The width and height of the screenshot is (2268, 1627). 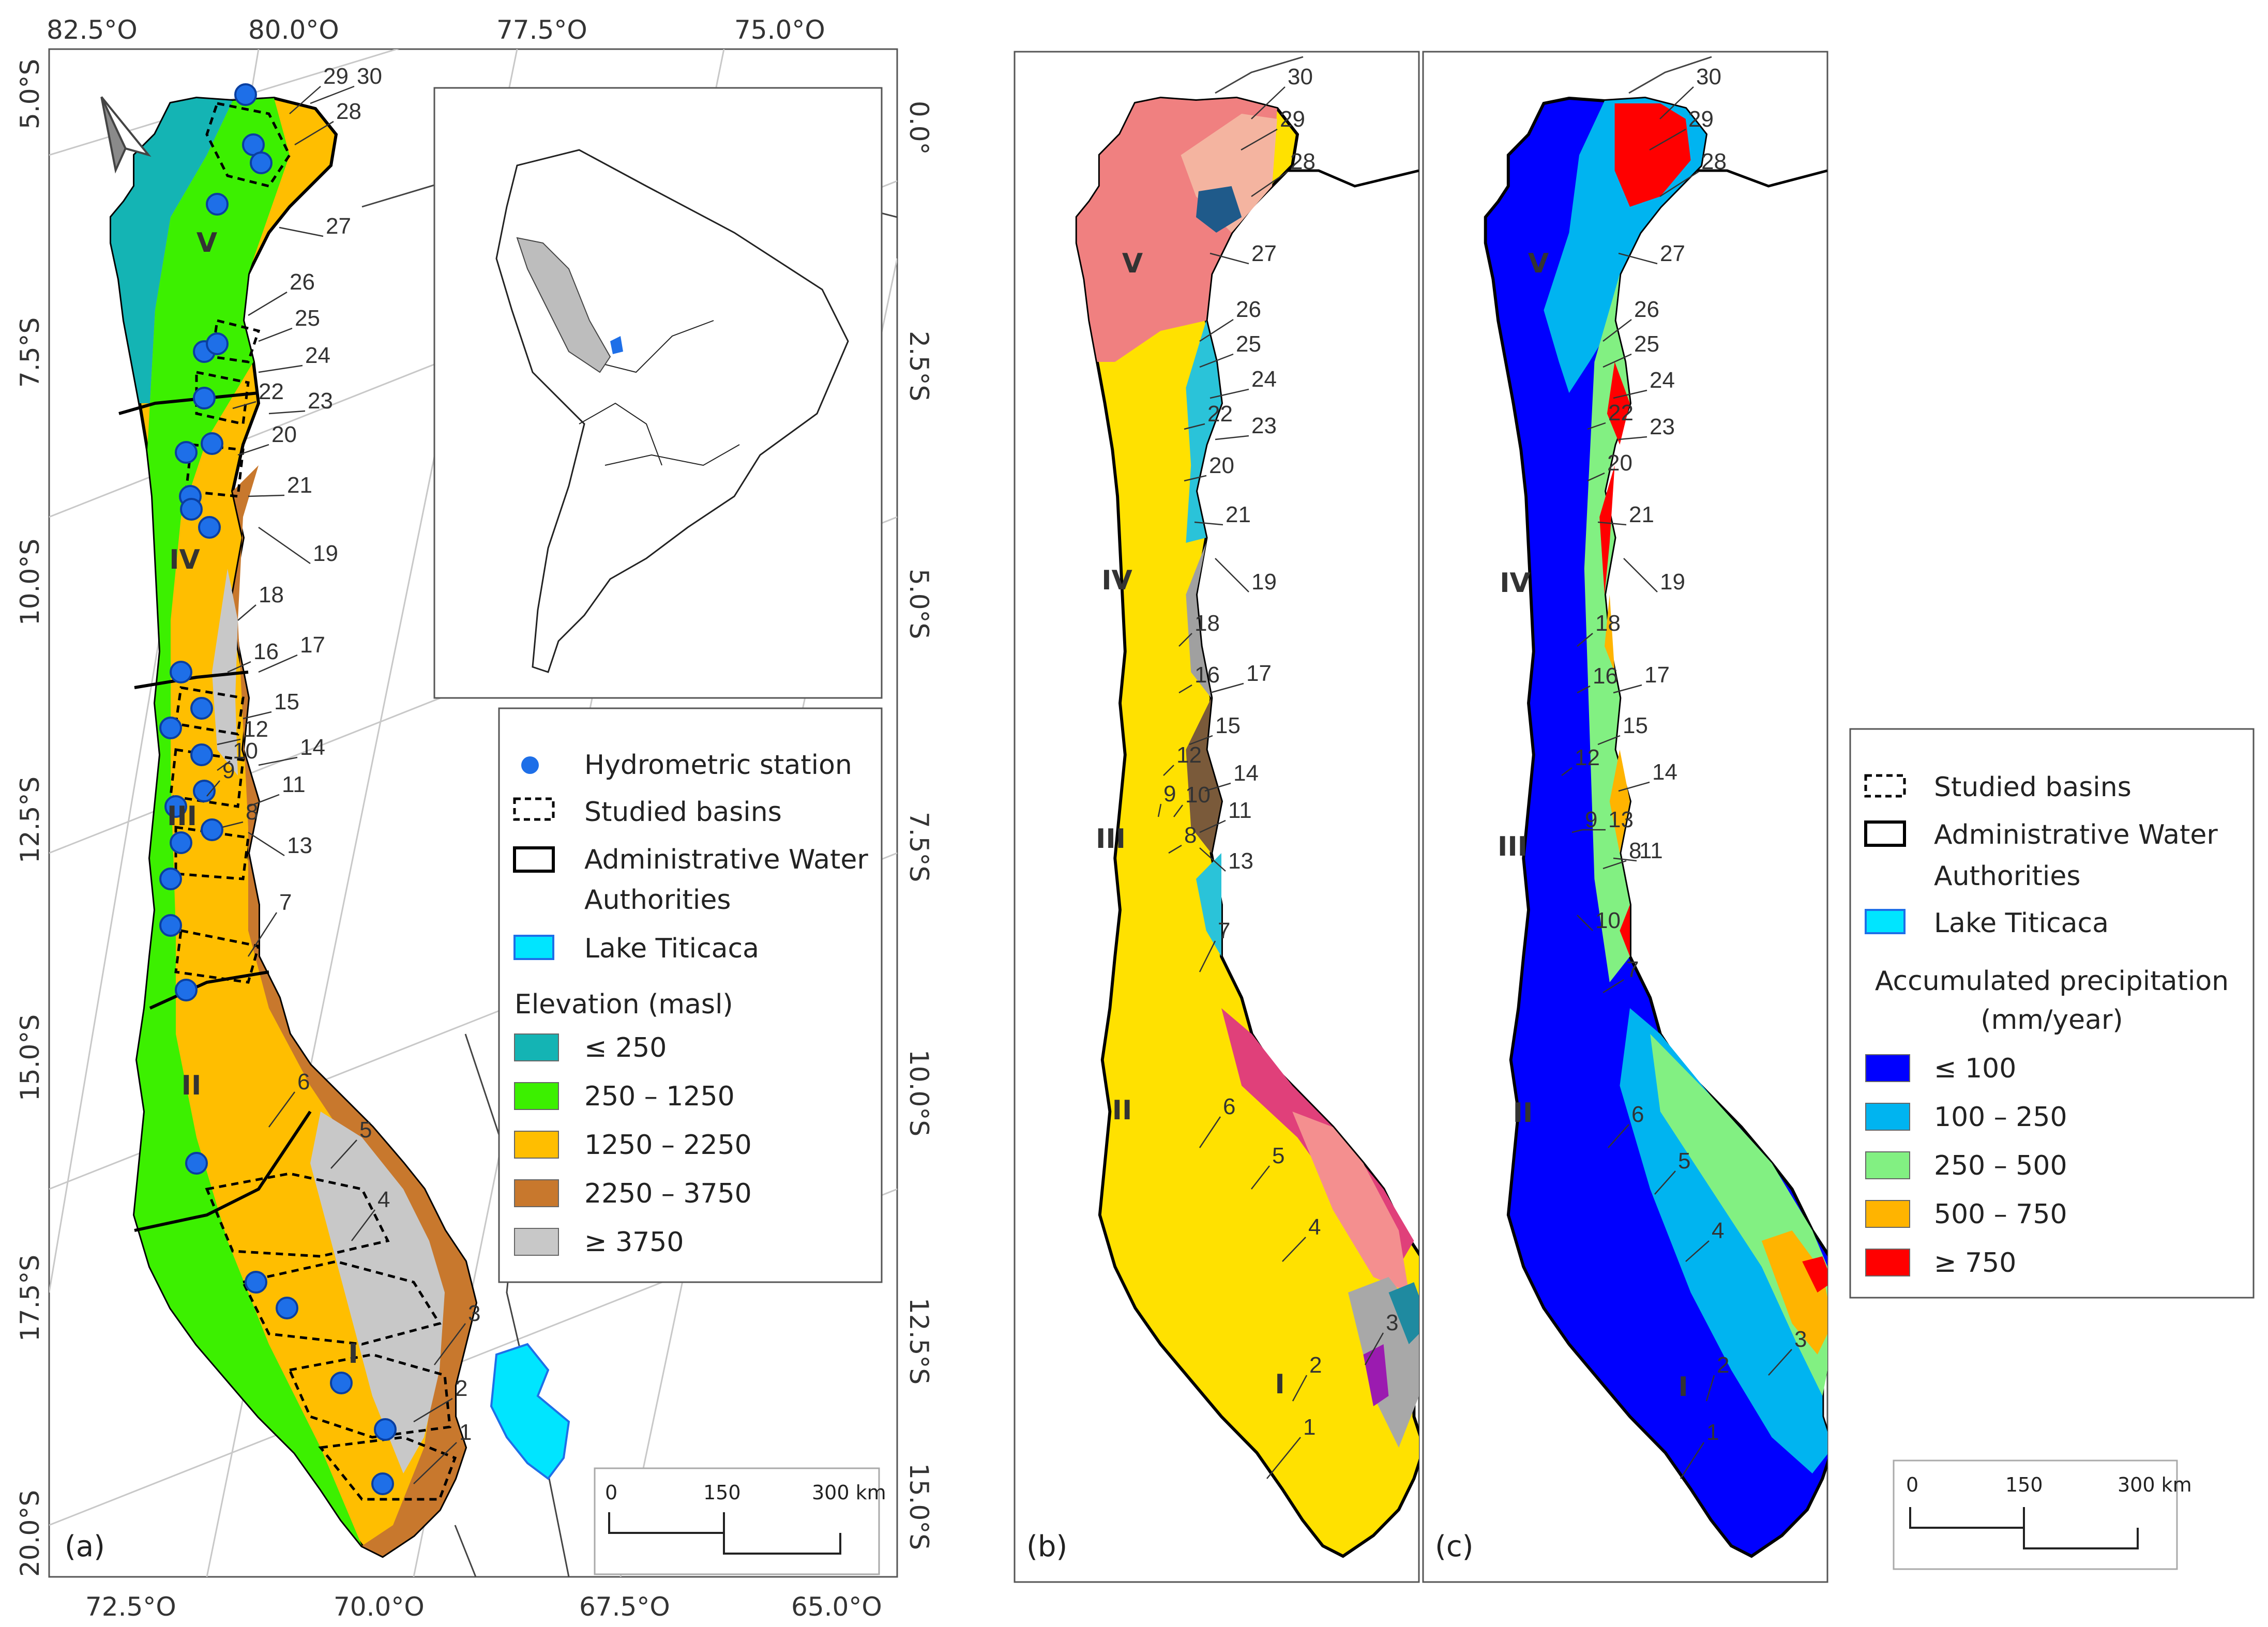 What do you see at coordinates (474, 1313) in the screenshot?
I see `basin-3-p0: 3` at bounding box center [474, 1313].